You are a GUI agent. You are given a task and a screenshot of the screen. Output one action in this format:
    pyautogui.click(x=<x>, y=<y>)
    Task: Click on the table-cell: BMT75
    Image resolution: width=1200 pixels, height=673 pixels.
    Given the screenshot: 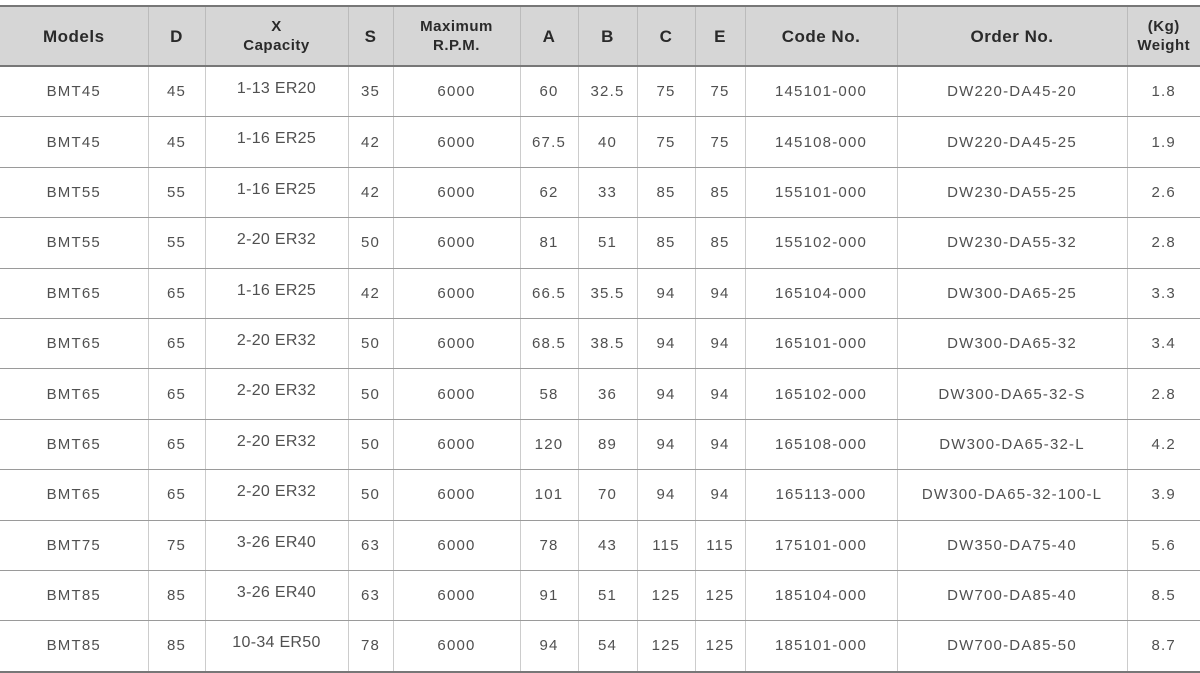 What is the action you would take?
    pyautogui.click(x=74, y=545)
    